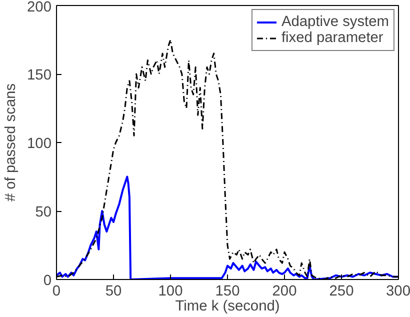 The height and width of the screenshot is (317, 410). I want to click on x-tick-label: 300, so click(398, 292).